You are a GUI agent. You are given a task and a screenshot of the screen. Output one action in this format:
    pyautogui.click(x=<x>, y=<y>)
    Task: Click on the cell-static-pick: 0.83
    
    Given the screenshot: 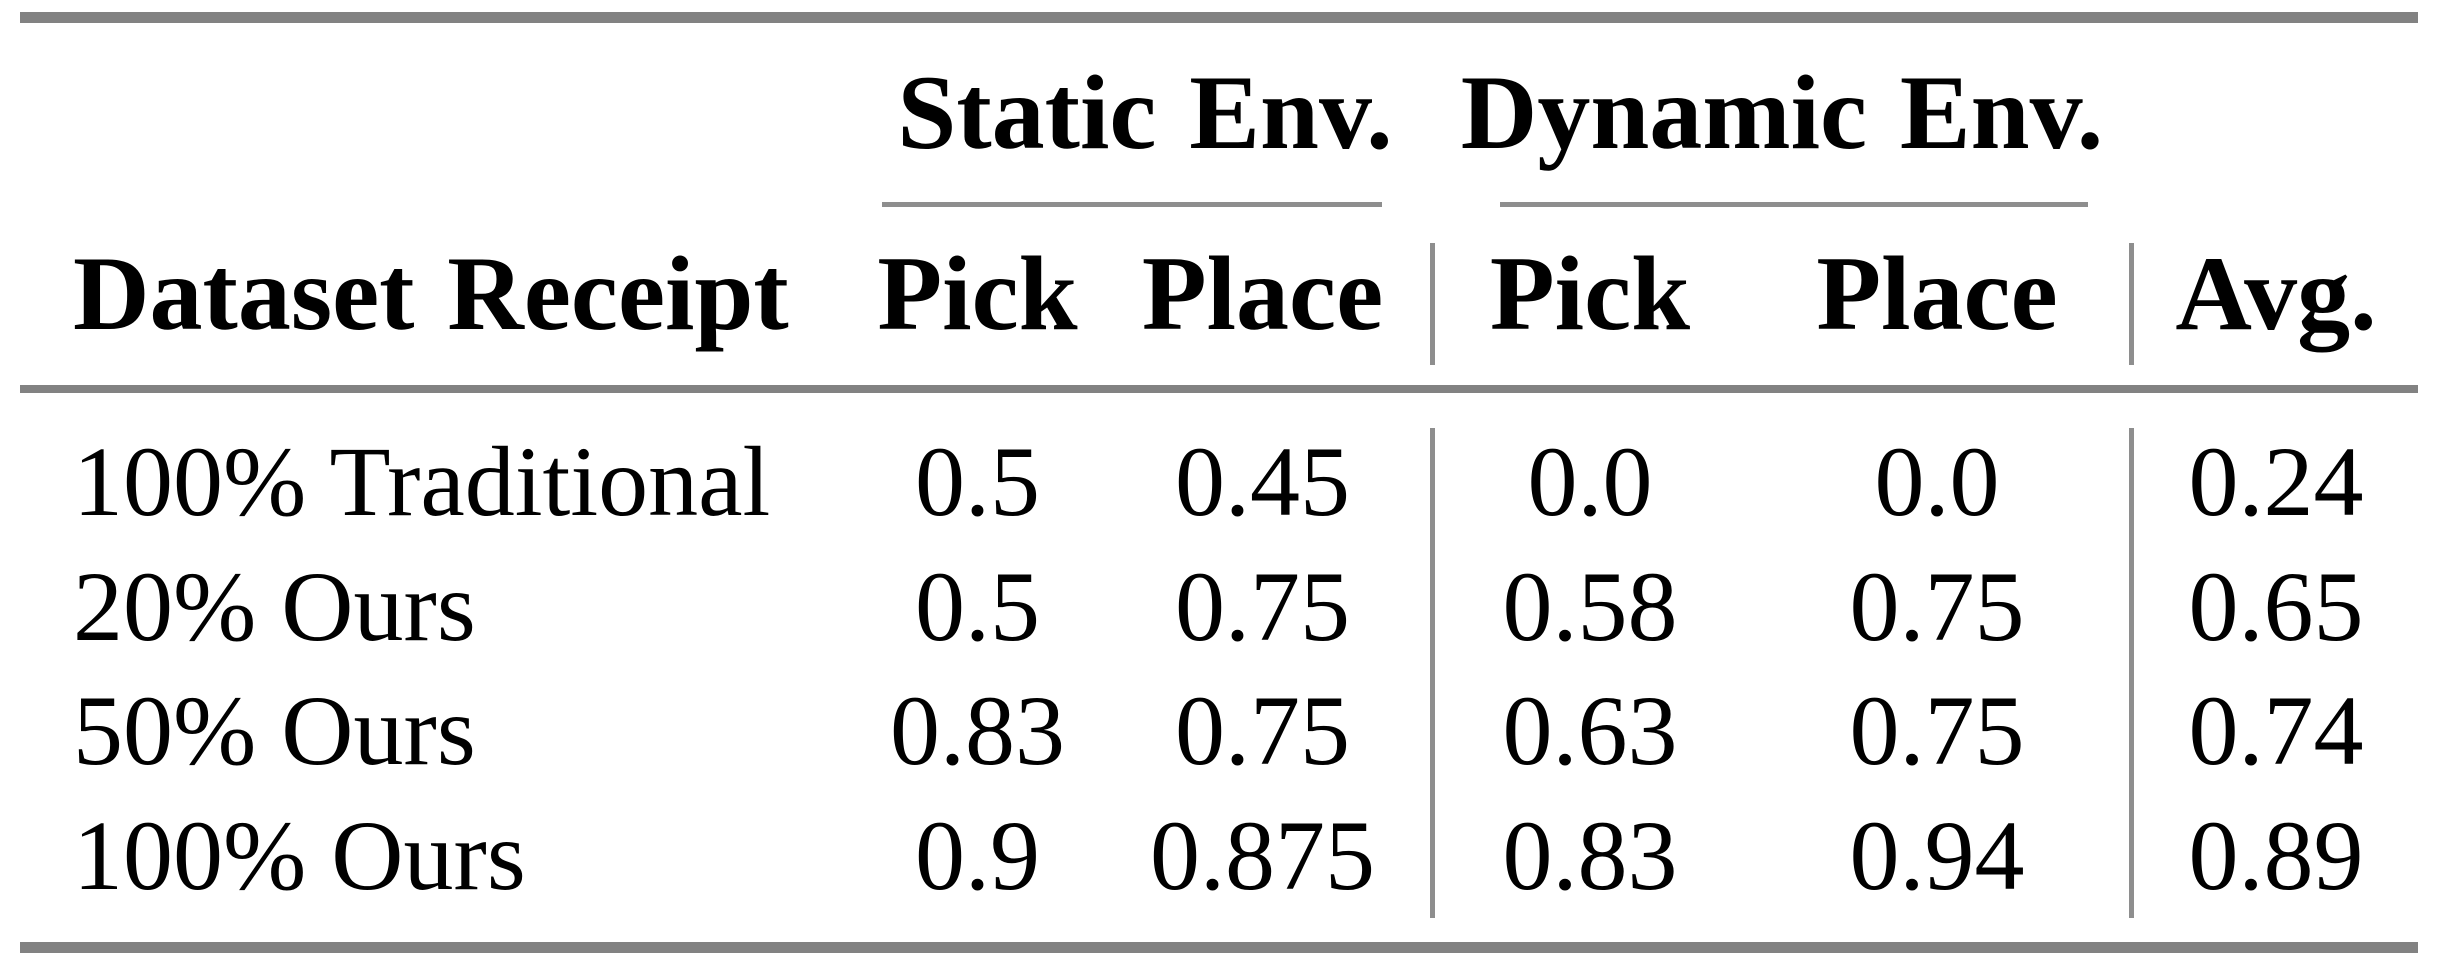 What is the action you would take?
    pyautogui.click(x=977, y=730)
    